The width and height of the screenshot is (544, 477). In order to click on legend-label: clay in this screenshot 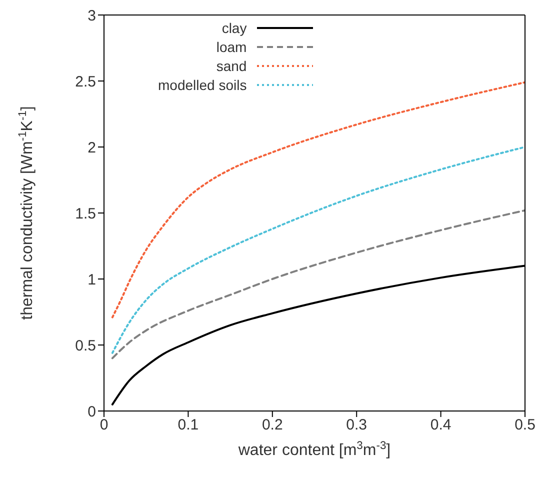, I will do `click(234, 28)`.